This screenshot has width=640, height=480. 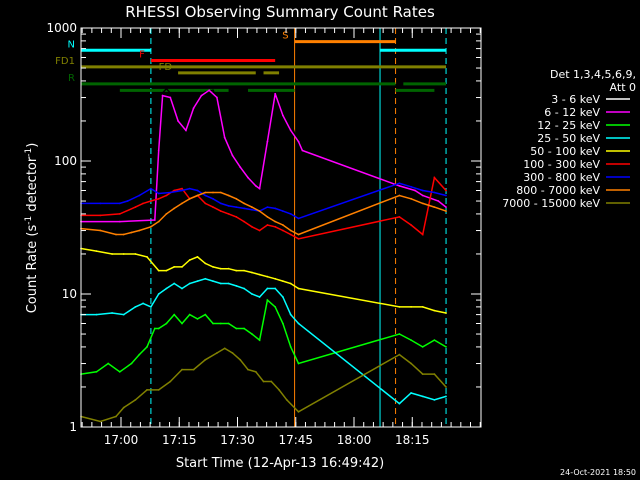 I want to click on flag-label-5: R, so click(x=71, y=78).